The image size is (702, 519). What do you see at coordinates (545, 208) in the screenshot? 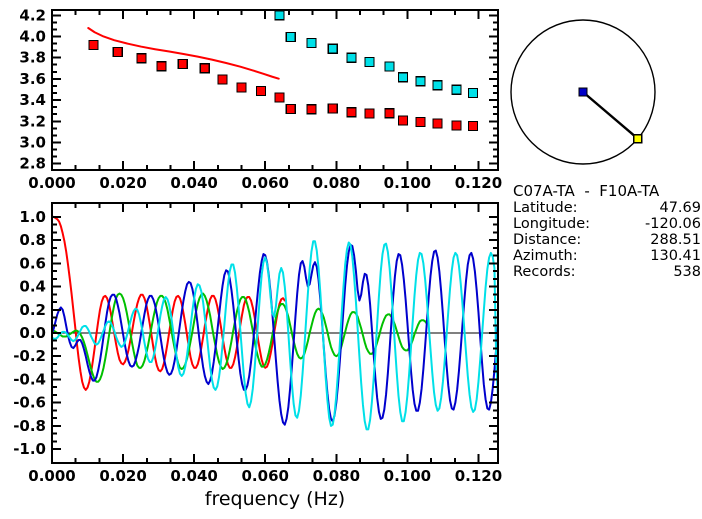
I see `station-info-label: Latitude:` at bounding box center [545, 208].